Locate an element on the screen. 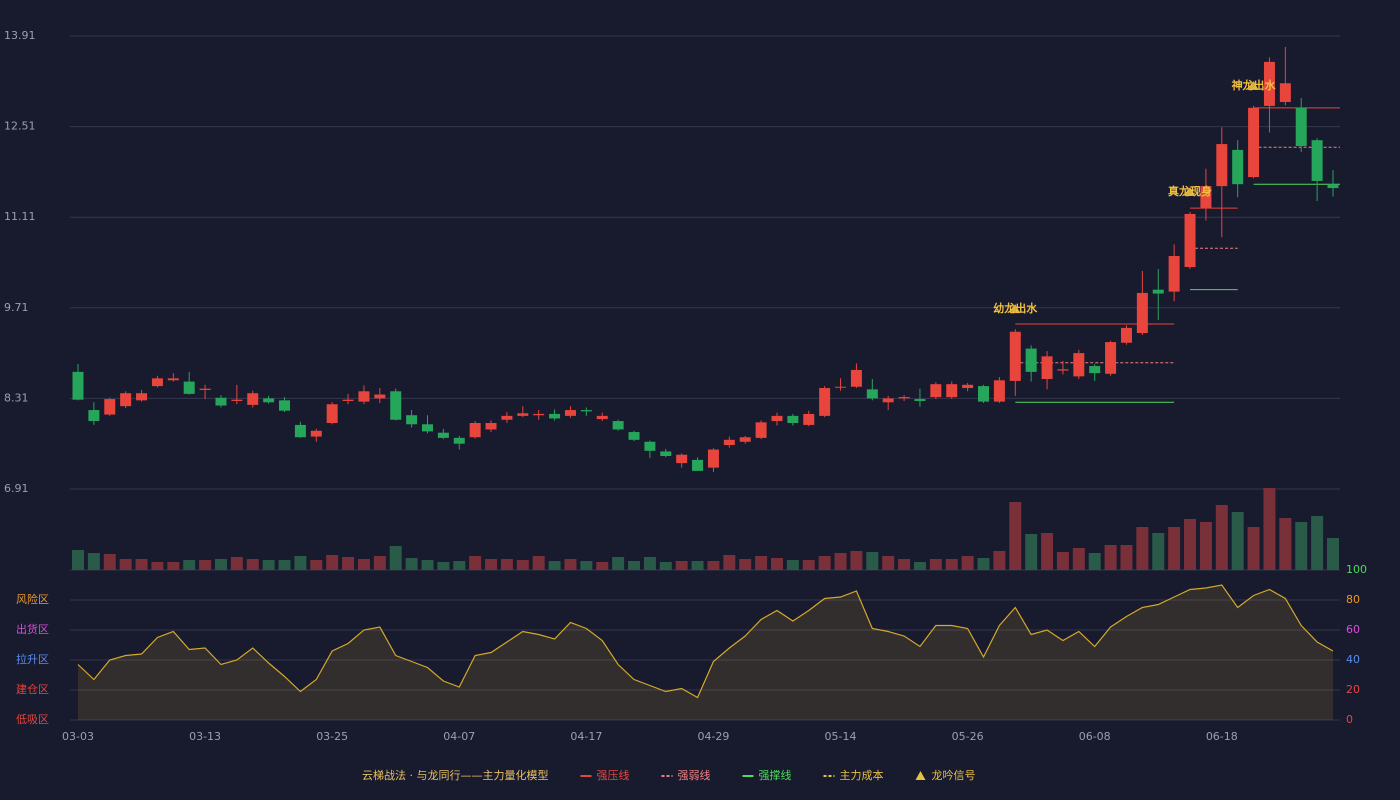 The image size is (1400, 800). x-tick-label: 03-25 is located at coordinates (332, 736).